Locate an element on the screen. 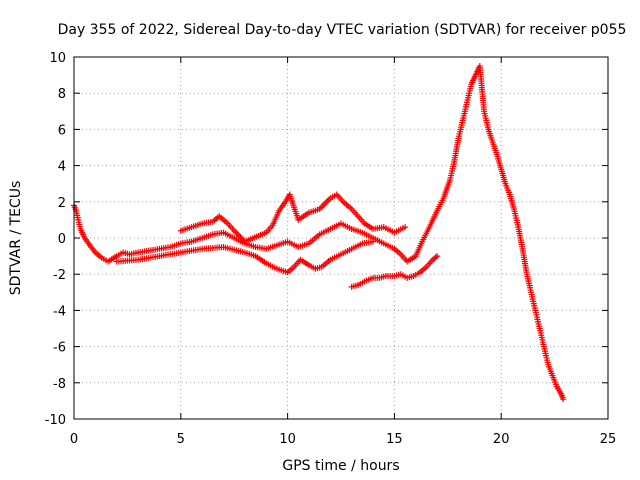 Image resolution: width=640 pixels, height=480 pixels. y-tick-label: -10 is located at coordinates (55, 420).